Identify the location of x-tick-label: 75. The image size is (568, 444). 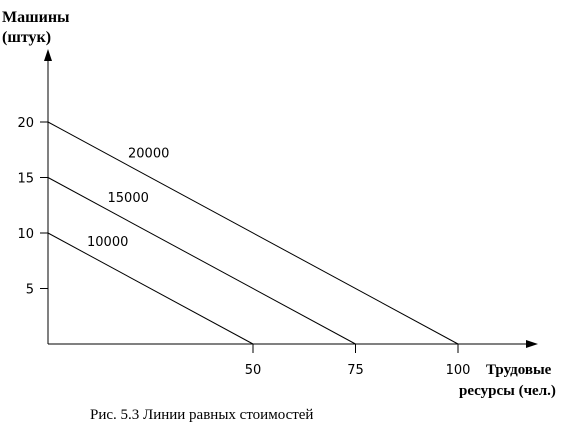
(355, 370).